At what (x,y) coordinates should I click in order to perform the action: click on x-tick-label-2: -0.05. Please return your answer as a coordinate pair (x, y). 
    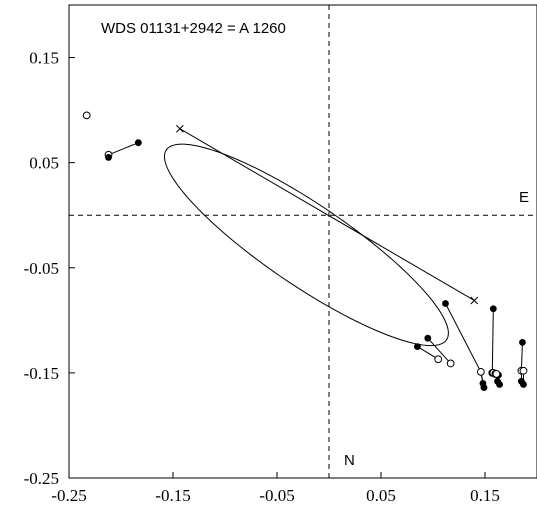
    Looking at the image, I should click on (276, 495).